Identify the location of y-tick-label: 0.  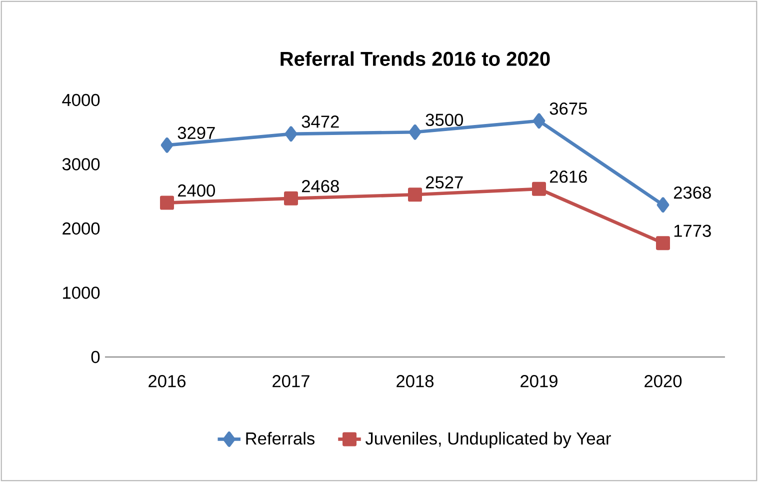
(95, 357).